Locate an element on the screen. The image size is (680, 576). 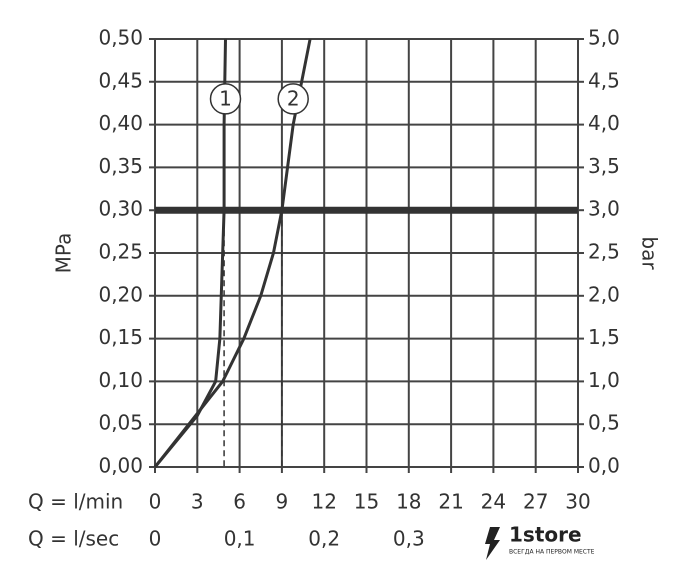
x-tick-label: 12 is located at coordinates (323, 502).